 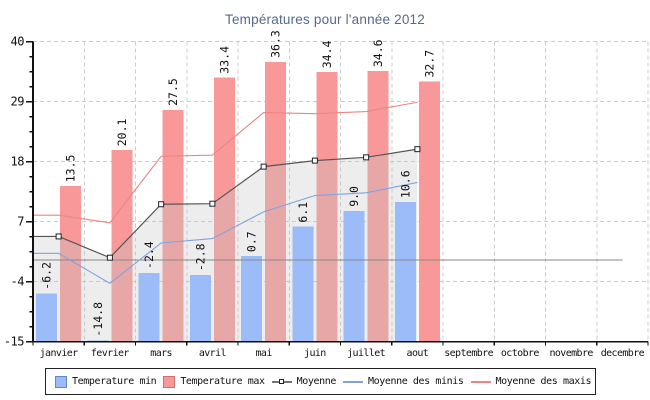 What do you see at coordinates (122, 132) in the screenshot?
I see `value-label-max-fevrier: 20.1` at bounding box center [122, 132].